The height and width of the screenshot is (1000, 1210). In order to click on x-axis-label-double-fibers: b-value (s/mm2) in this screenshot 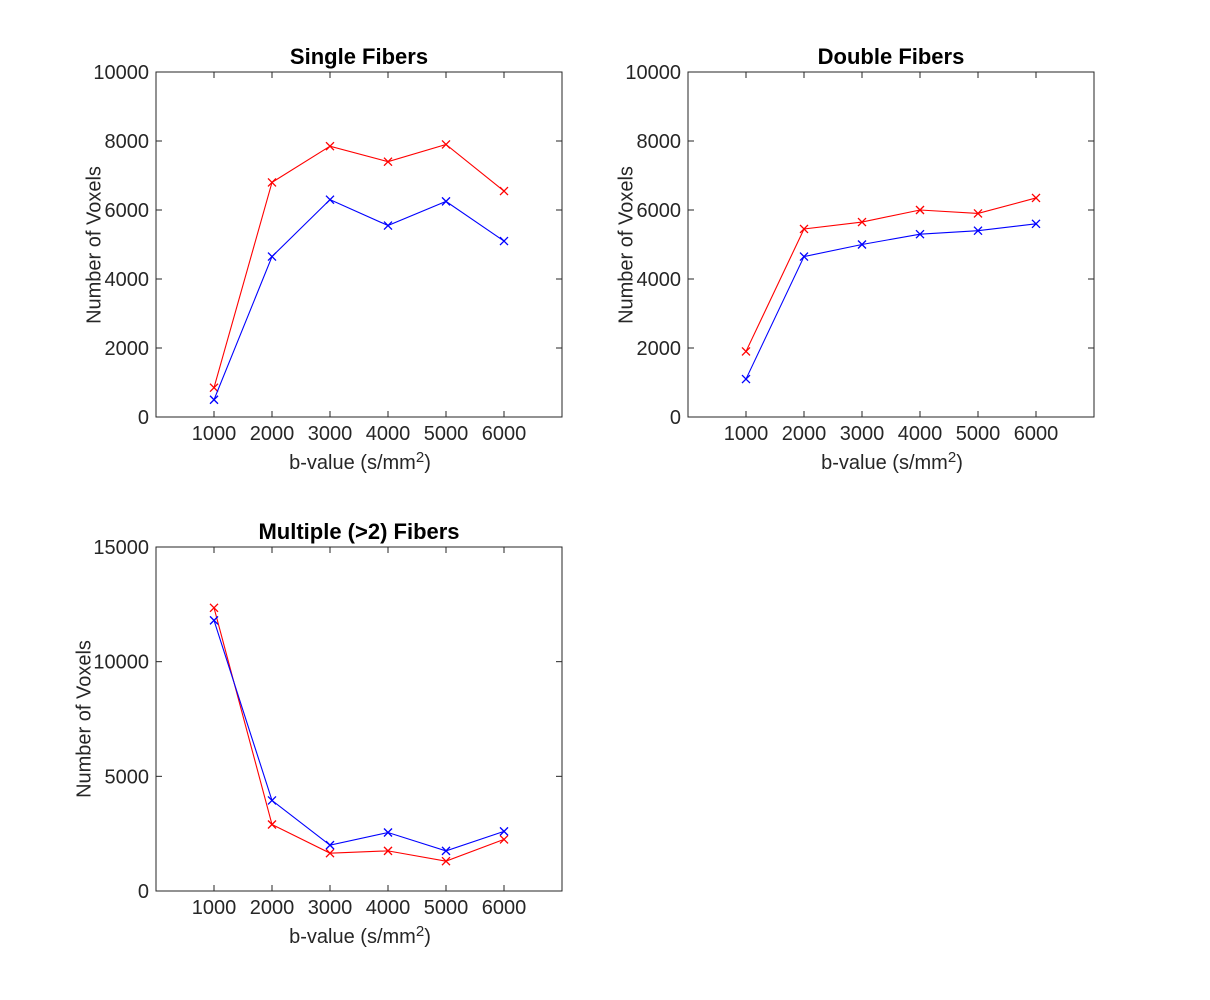, I will do `click(892, 462)`.